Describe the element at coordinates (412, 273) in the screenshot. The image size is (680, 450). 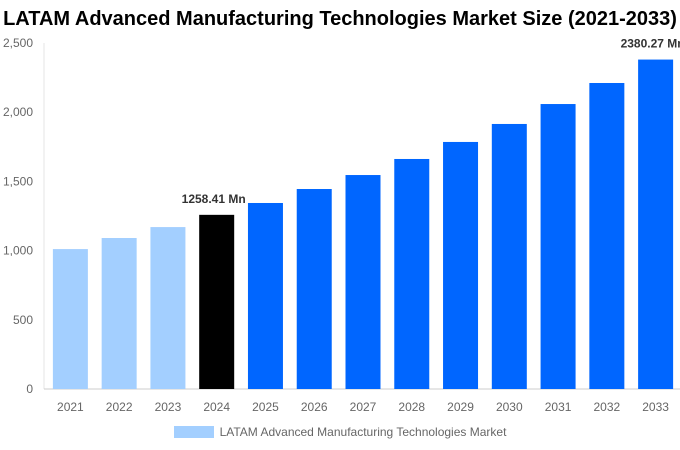
I see `bar-2028` at that location.